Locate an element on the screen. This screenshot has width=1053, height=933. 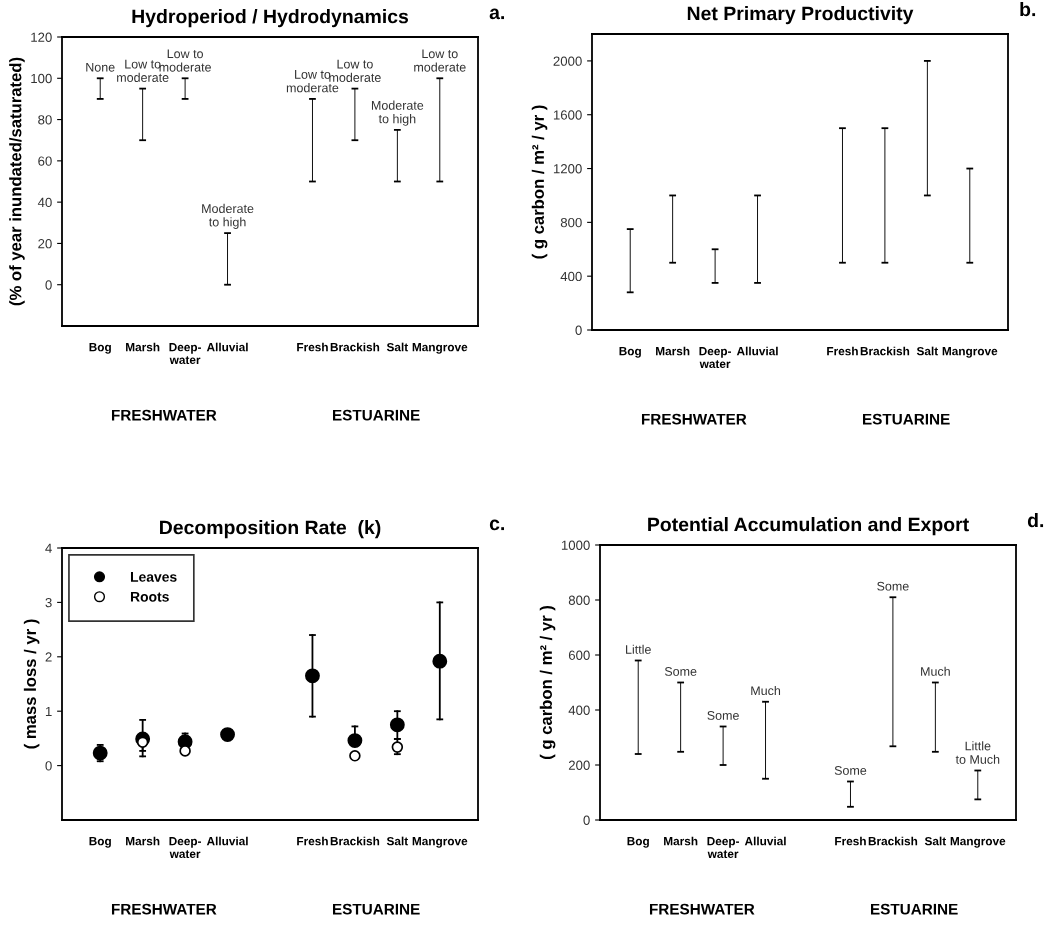
text: c. is located at coordinates (496, 525).